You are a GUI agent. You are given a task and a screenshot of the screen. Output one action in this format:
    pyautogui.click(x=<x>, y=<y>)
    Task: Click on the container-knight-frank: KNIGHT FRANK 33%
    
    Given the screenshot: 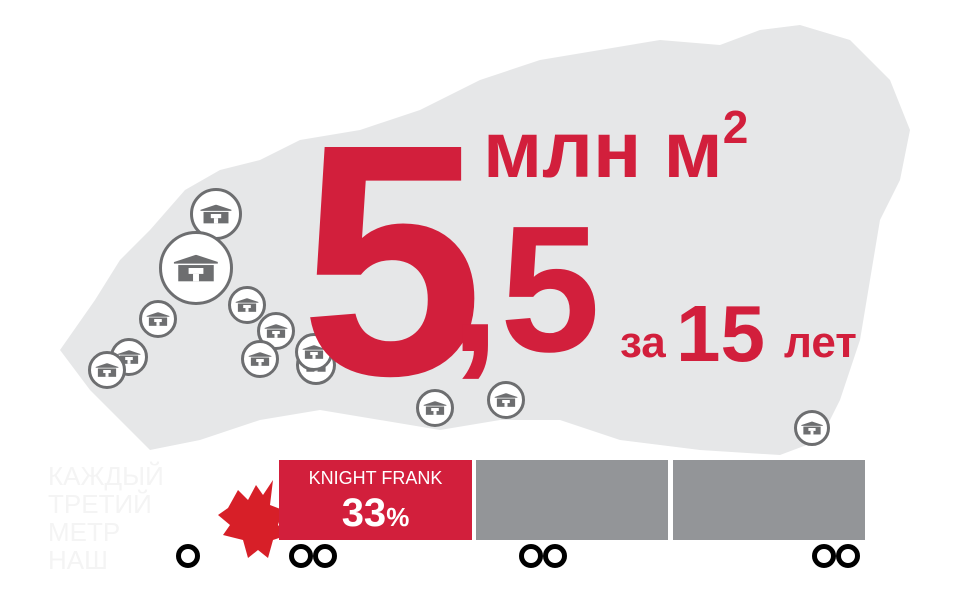 What is the action you would take?
    pyautogui.click(x=375, y=500)
    